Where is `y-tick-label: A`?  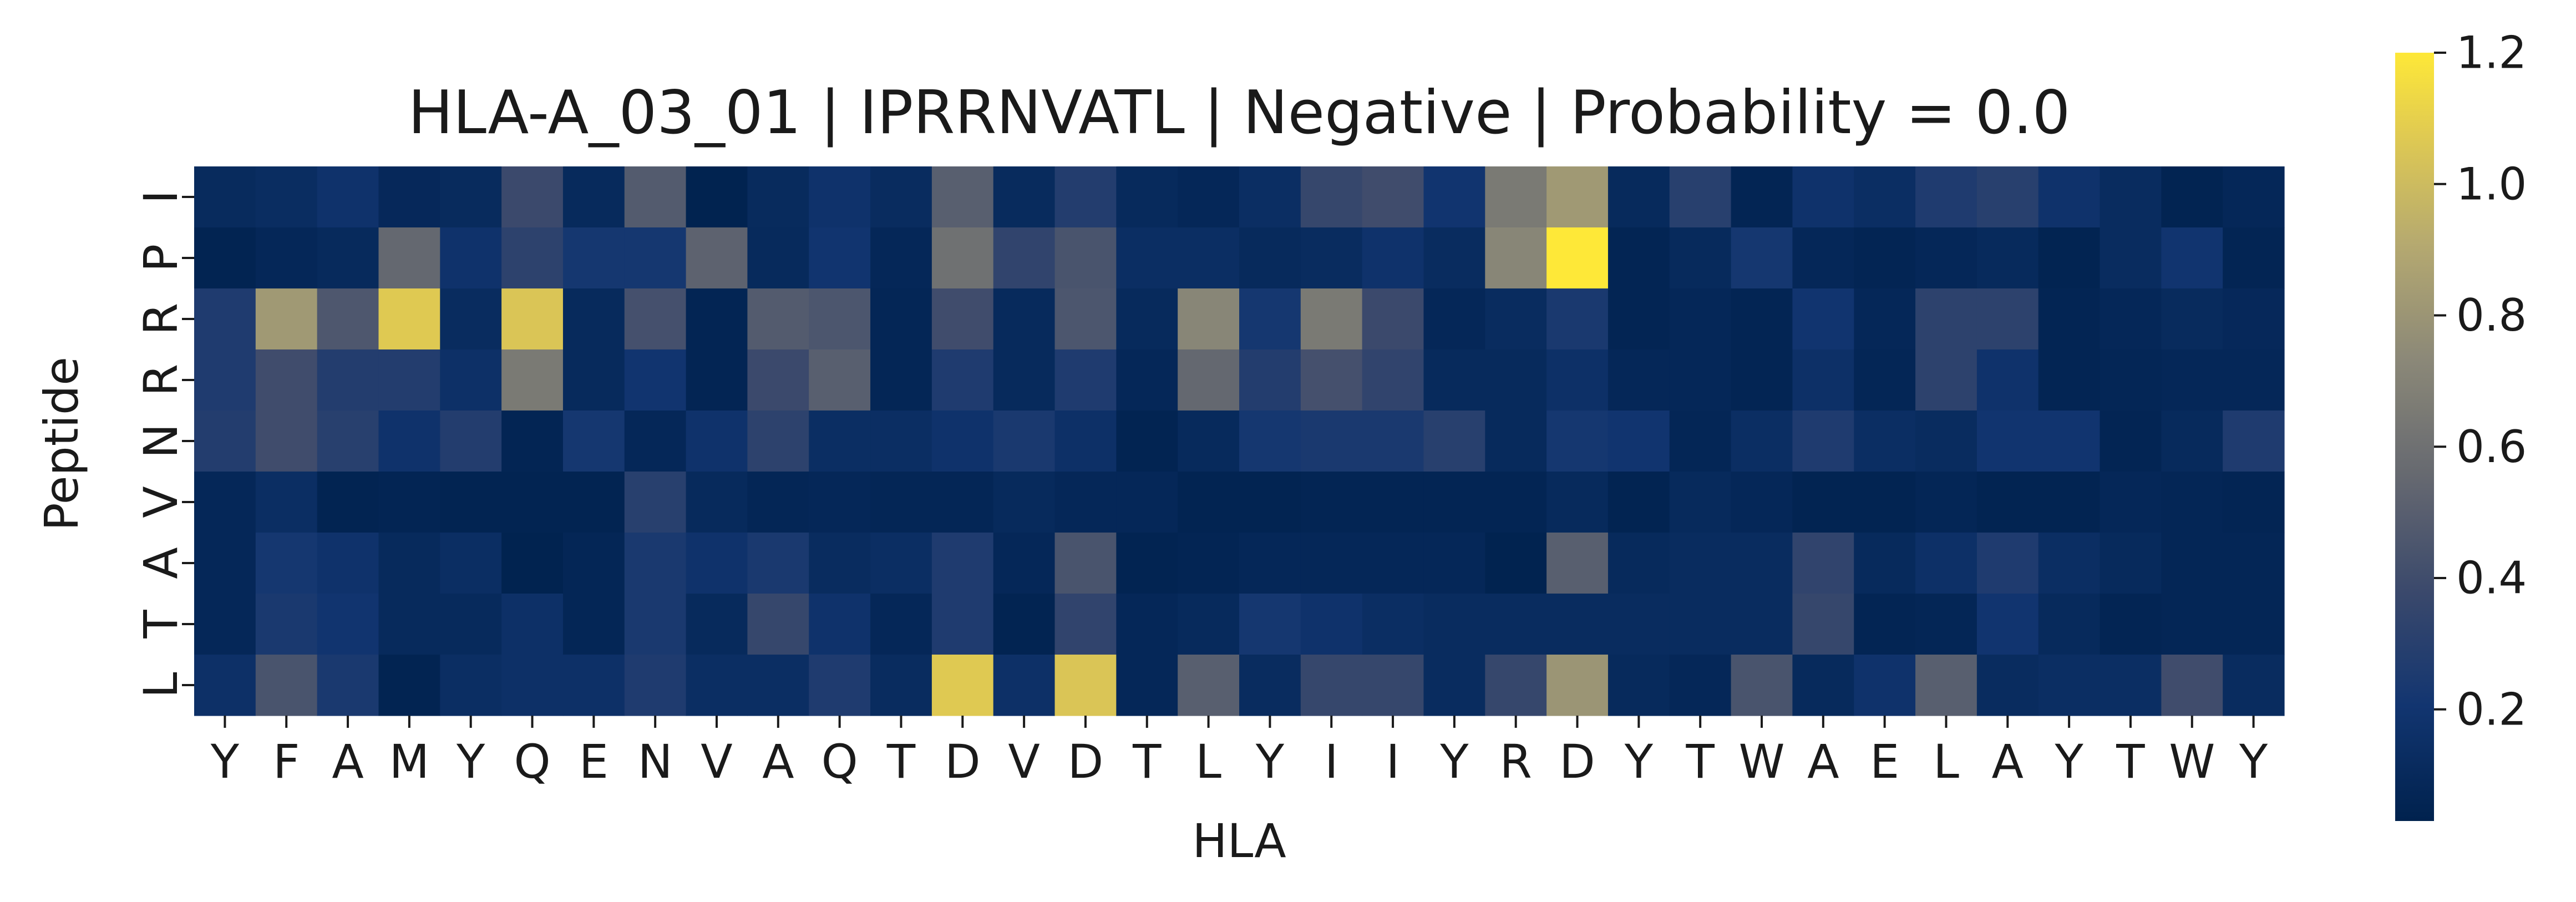 y-tick-label: A is located at coordinates (161, 563).